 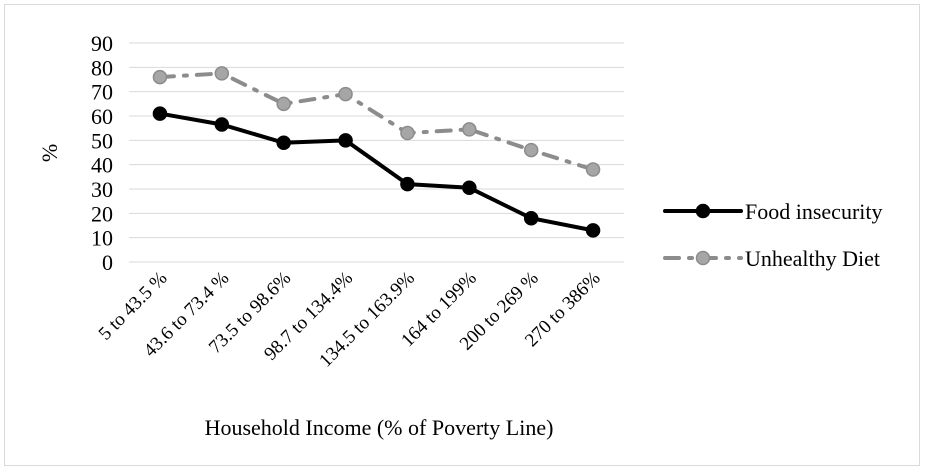 What do you see at coordinates (102, 43) in the screenshot?
I see `y-tick-label: 90` at bounding box center [102, 43].